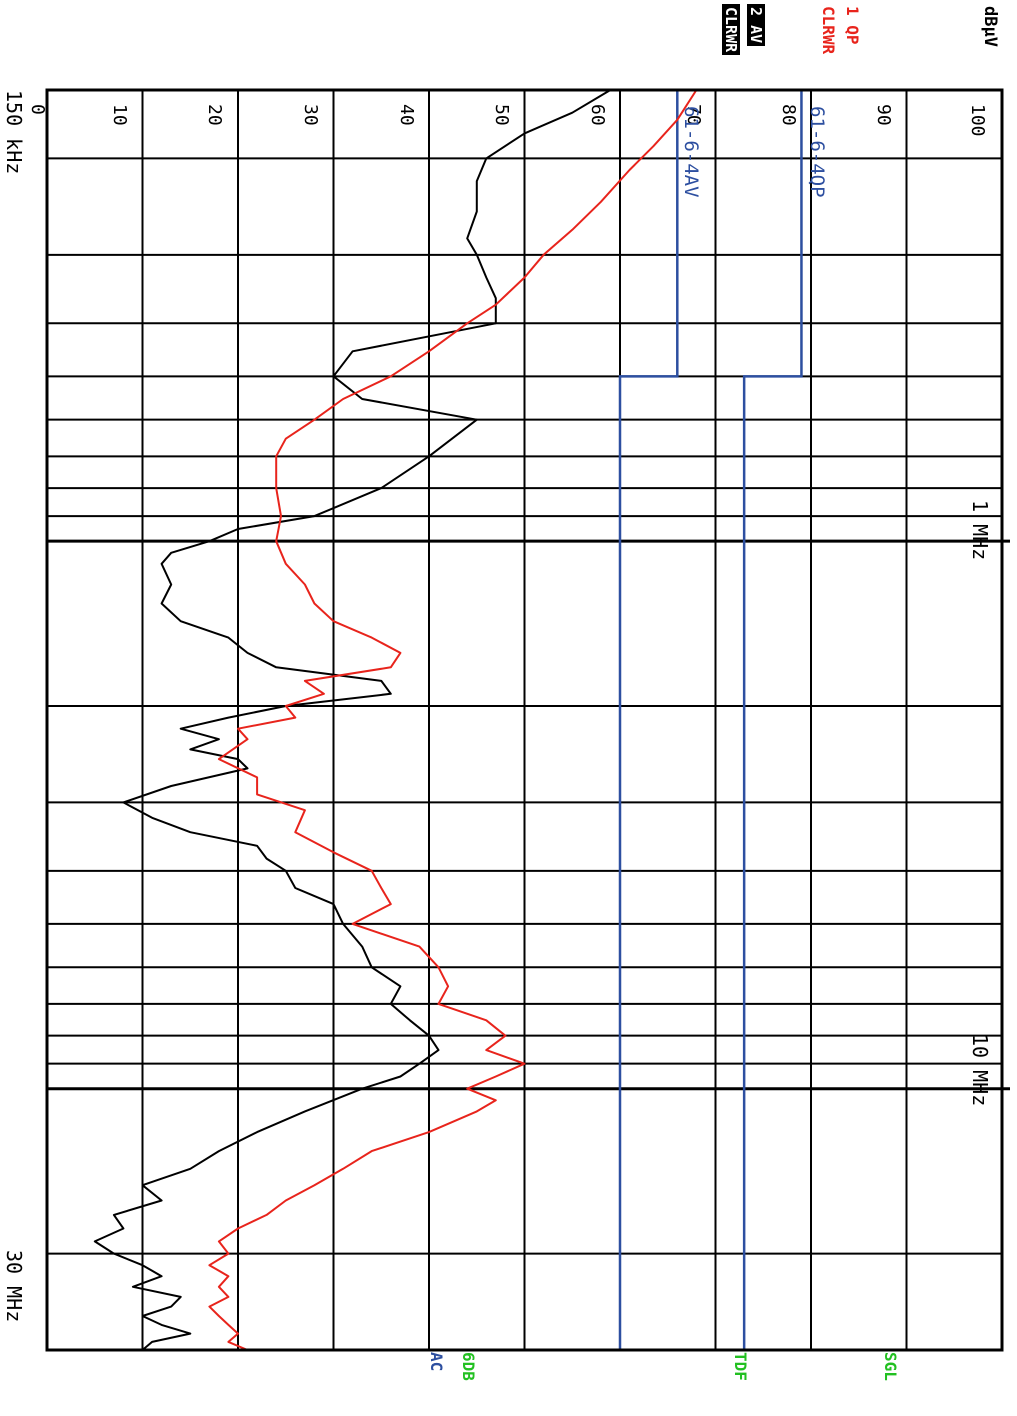 The height and width of the screenshot is (1416, 1017). I want to click on y-tick-label: 40, so click(406, 115).